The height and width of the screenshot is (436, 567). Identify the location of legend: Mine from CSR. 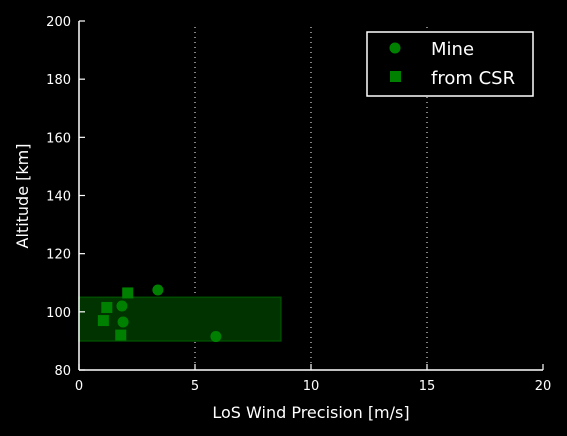
(450, 64).